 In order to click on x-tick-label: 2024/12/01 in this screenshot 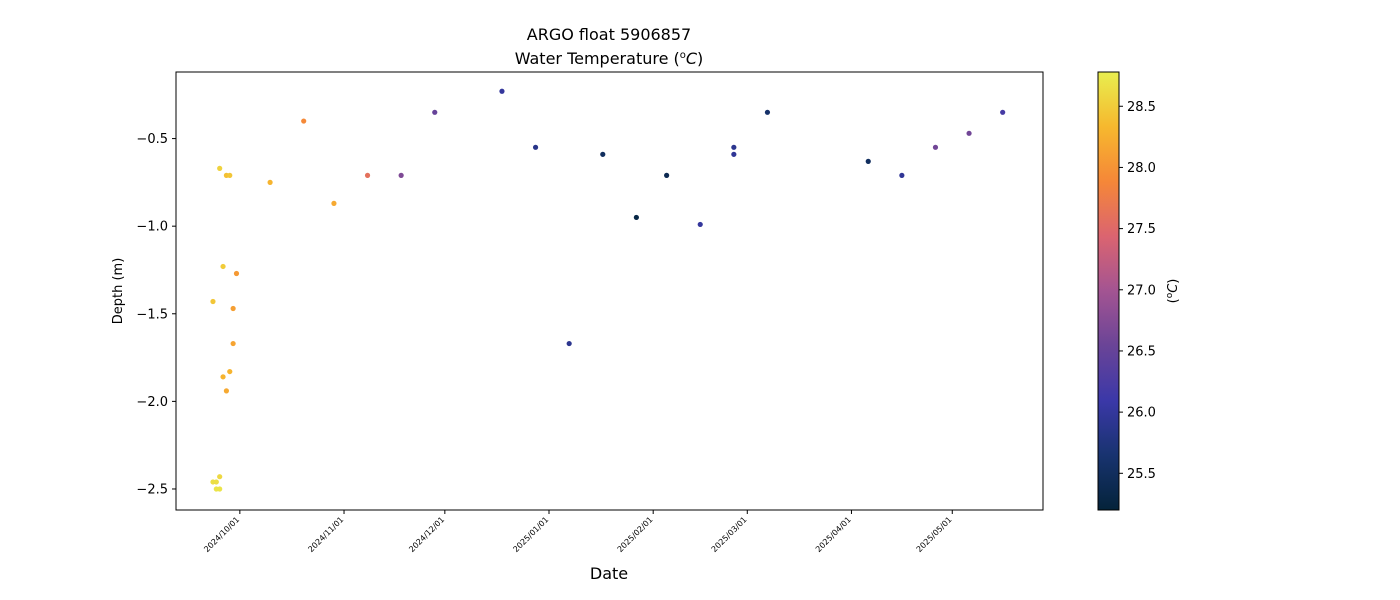, I will do `click(426, 534)`.